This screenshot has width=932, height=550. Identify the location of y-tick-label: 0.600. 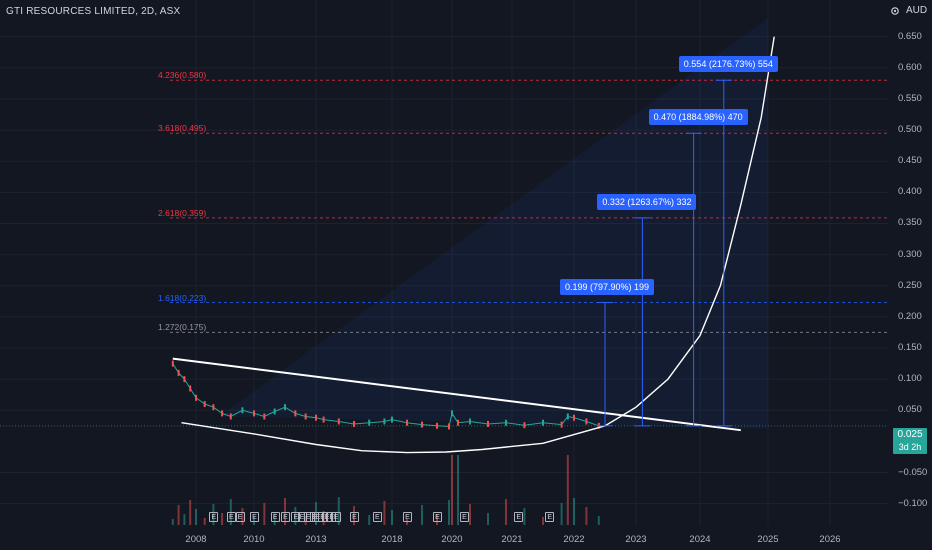
(910, 67).